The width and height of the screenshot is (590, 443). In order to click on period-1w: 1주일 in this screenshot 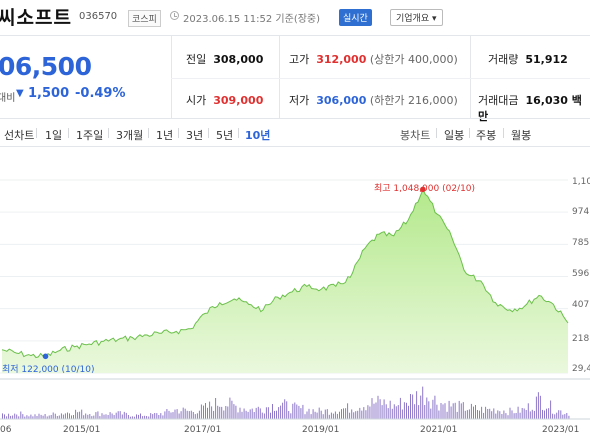, I will do `click(90, 135)`.